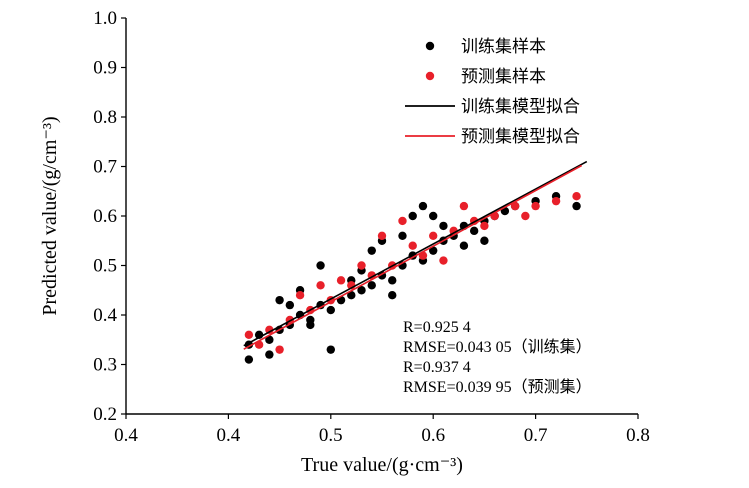  I want to click on y-tick-label: 1.0, so click(105, 18).